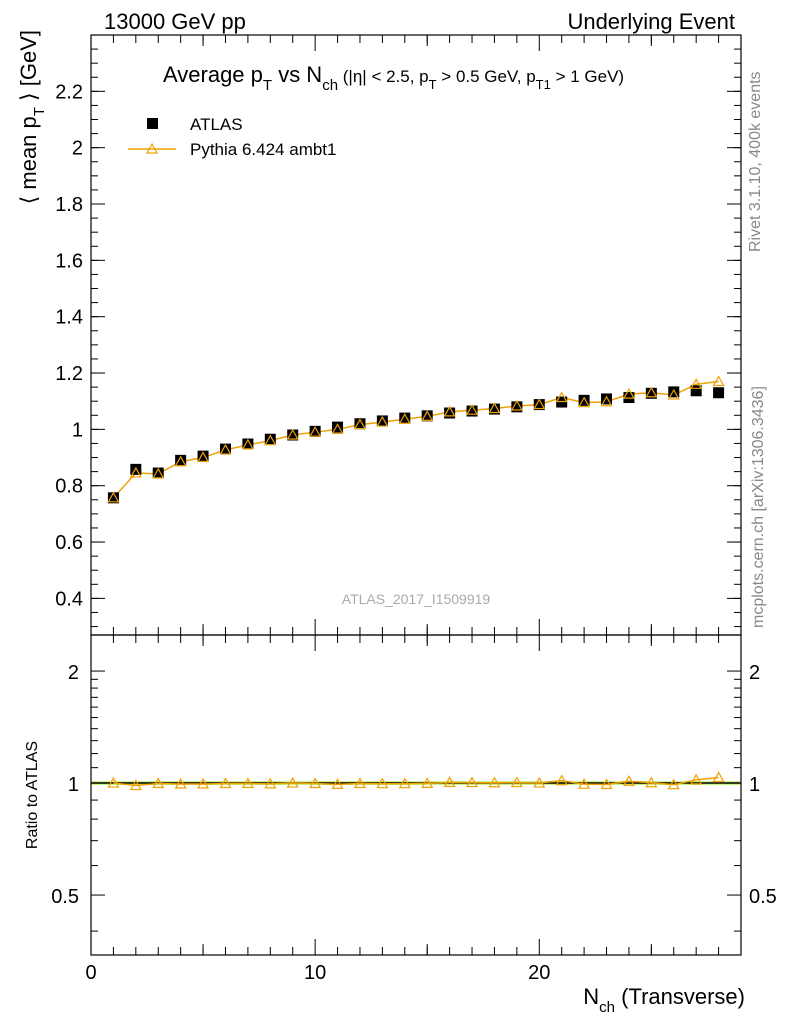  I want to click on x-tick-label: 20, so click(539, 973).